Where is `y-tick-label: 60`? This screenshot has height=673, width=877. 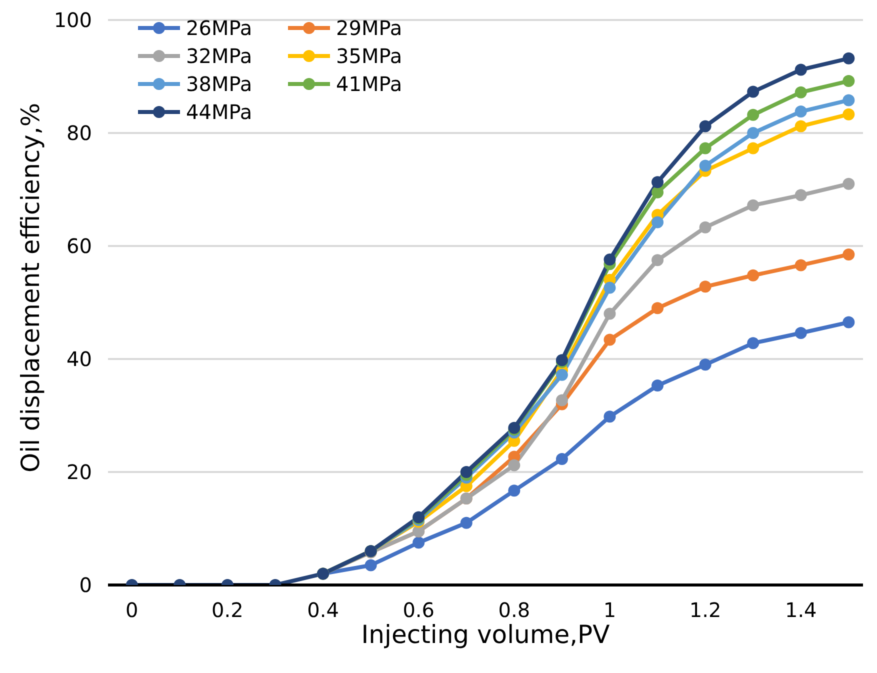
y-tick-label: 60 is located at coordinates (79, 246).